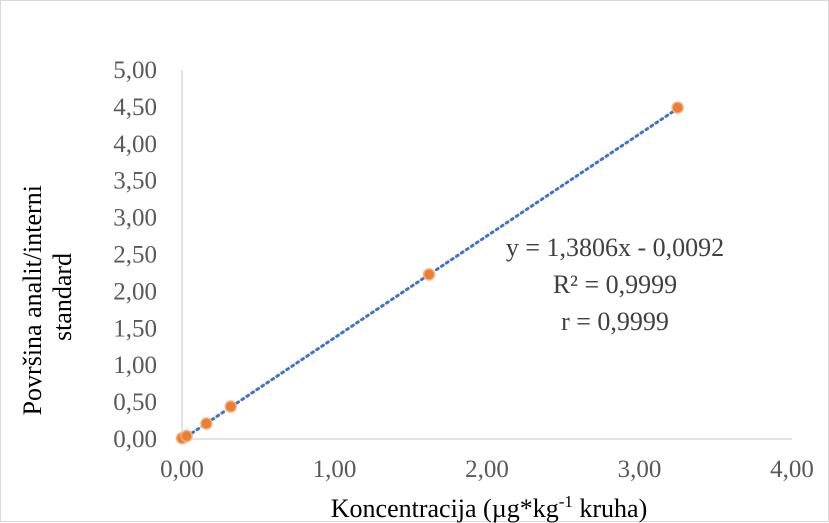  I want to click on x-axis-title: Koncentracija (µg*kg-1 kruha), so click(489, 507).